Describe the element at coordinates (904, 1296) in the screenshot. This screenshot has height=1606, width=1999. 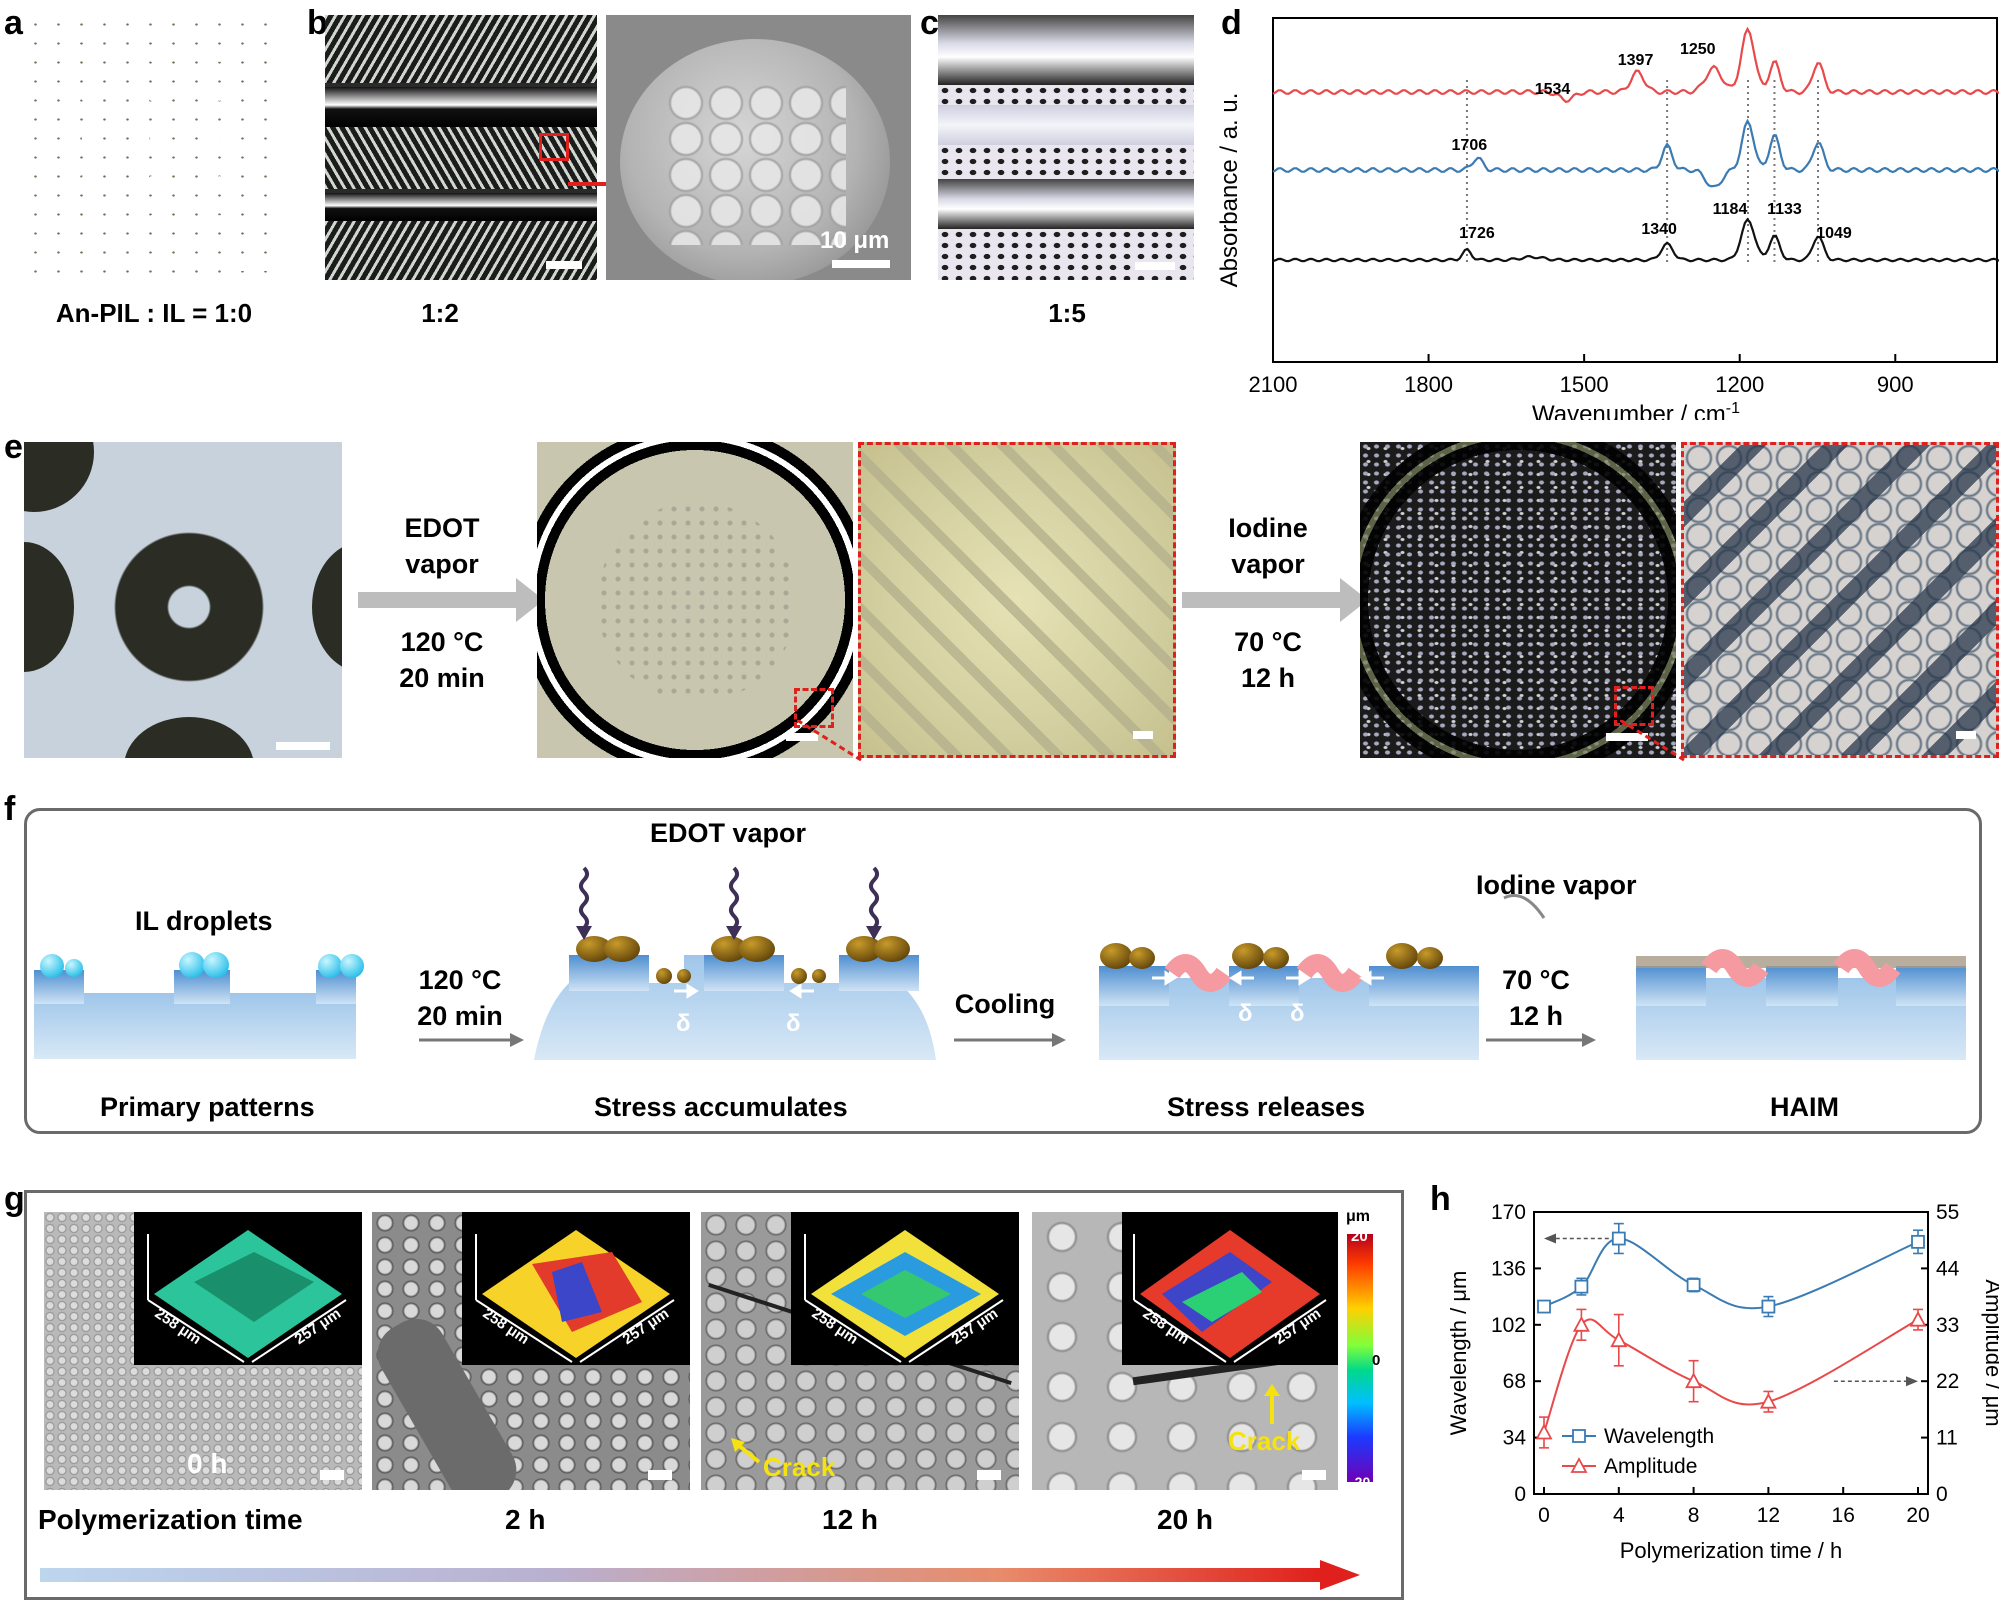
I see `afm-3d-12h` at that location.